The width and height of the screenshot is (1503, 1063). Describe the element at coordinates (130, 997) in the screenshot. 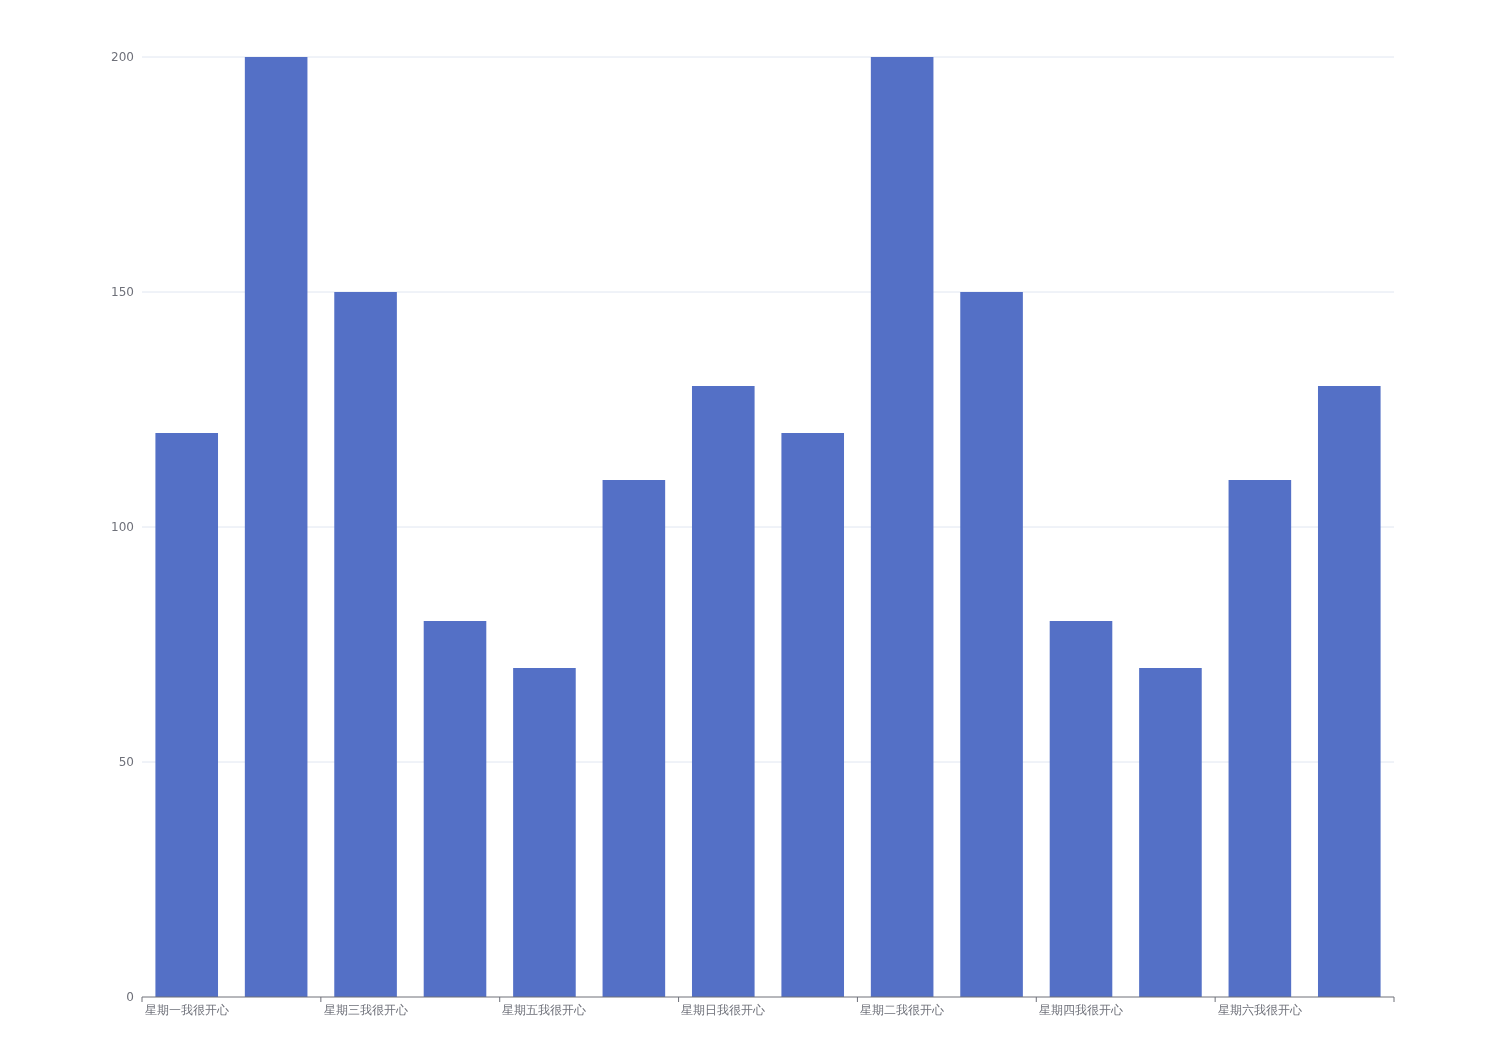

I see `y-tick-label: 0` at that location.